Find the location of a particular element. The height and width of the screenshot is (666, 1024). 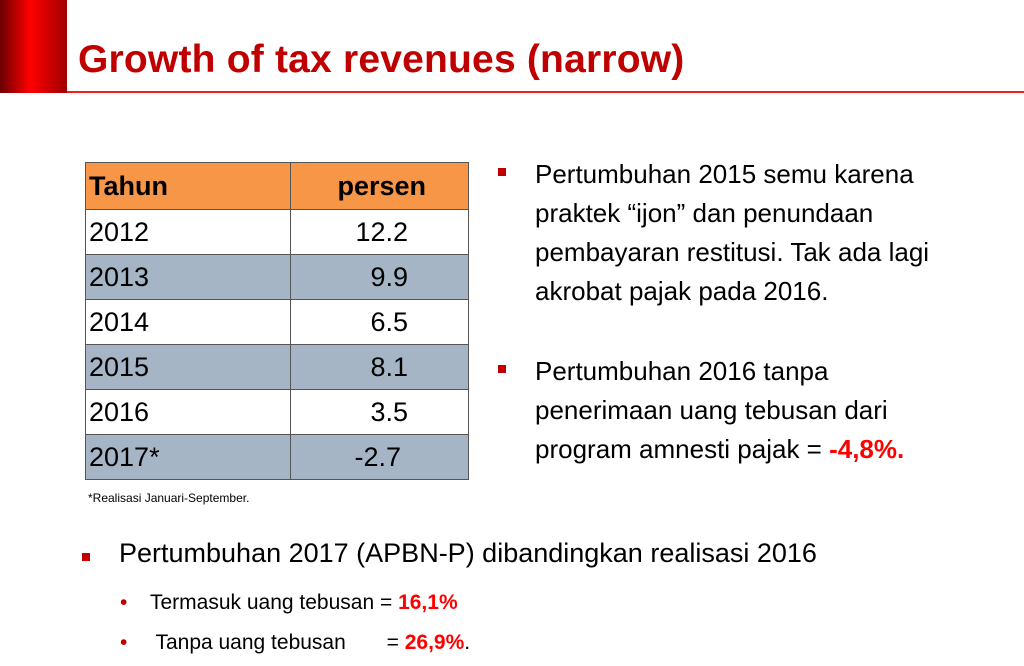

title-accent-bar is located at coordinates (33, 46).